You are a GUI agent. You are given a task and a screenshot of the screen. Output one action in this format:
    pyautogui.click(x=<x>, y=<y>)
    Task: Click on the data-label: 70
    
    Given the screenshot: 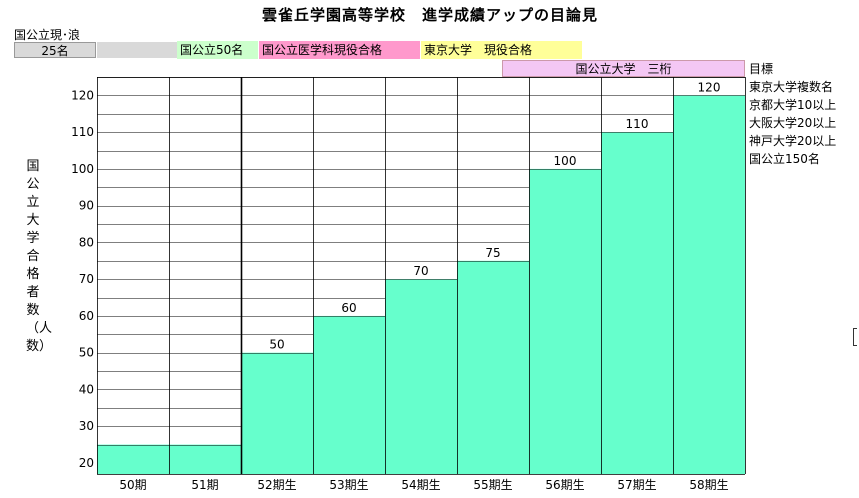 What is the action you would take?
    pyautogui.click(x=420, y=271)
    